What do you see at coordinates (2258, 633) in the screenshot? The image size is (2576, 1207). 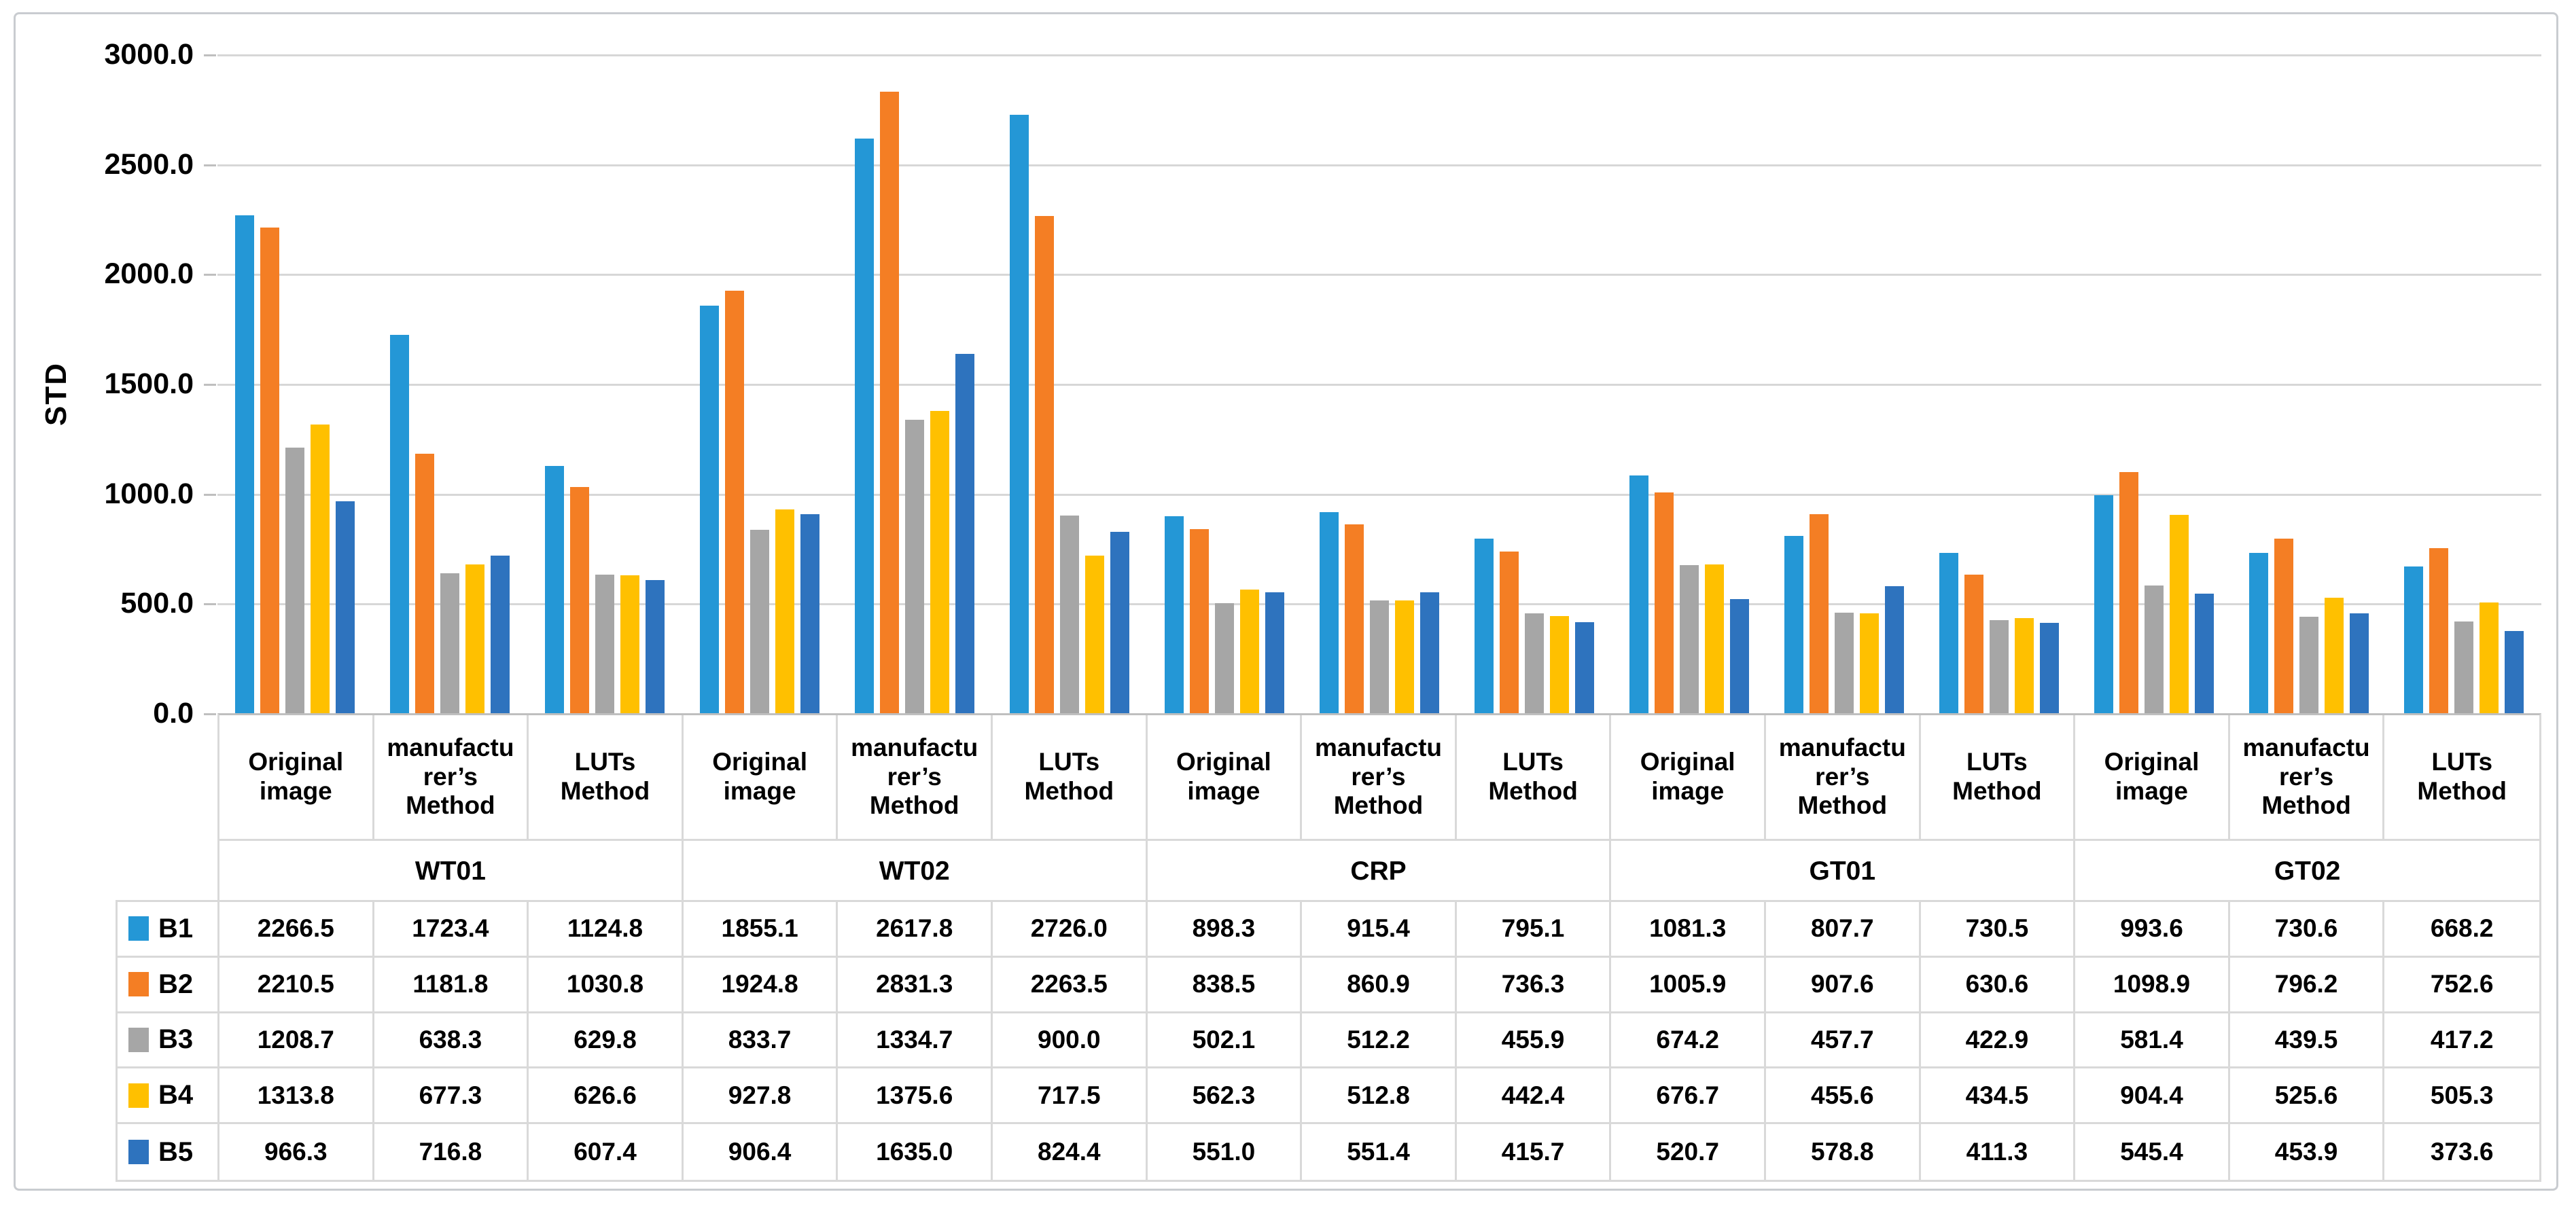 I see `bar-B1-GT02-cat2` at bounding box center [2258, 633].